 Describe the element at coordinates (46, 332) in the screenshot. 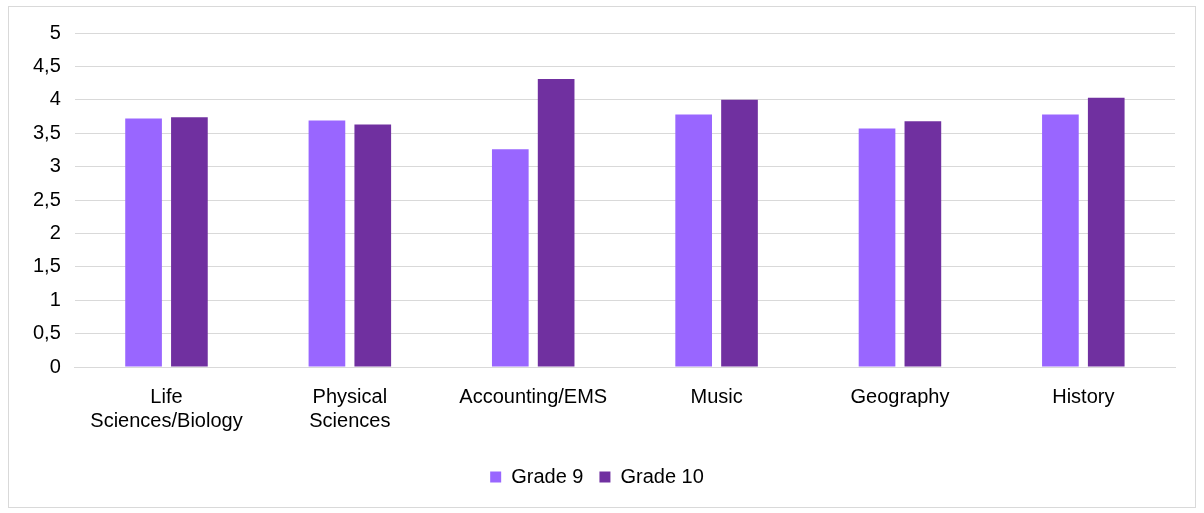

I see `y-tick-label: 0,5` at that location.